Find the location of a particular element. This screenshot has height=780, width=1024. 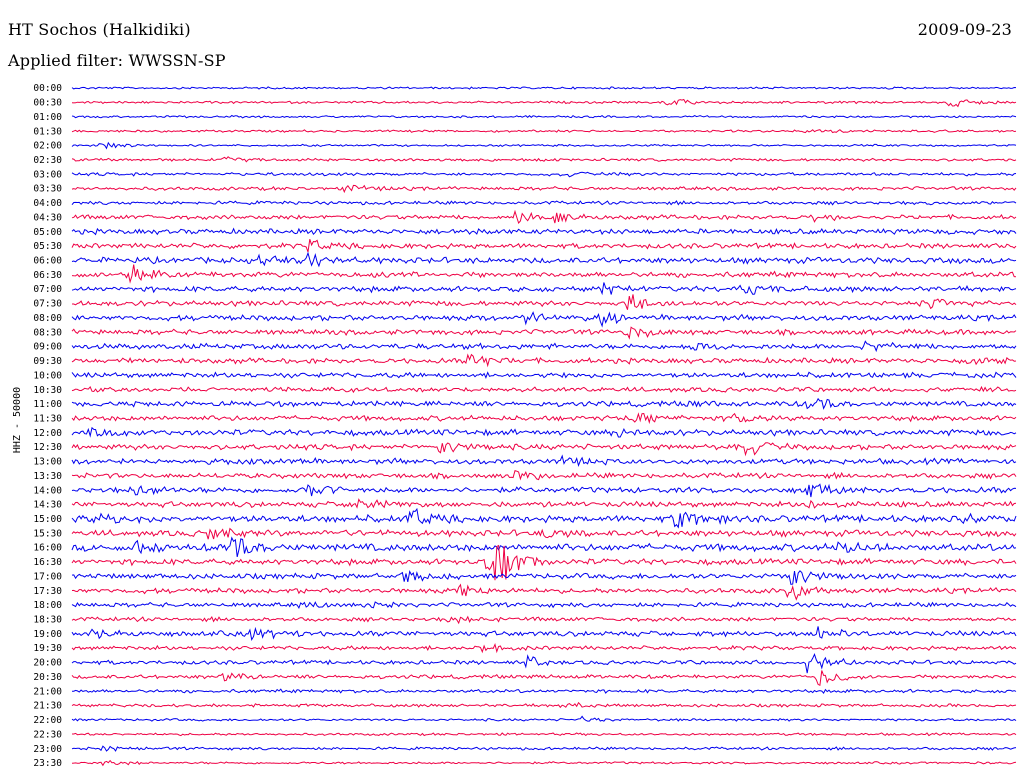

time-tick-label: 05:30 is located at coordinates (47, 246).